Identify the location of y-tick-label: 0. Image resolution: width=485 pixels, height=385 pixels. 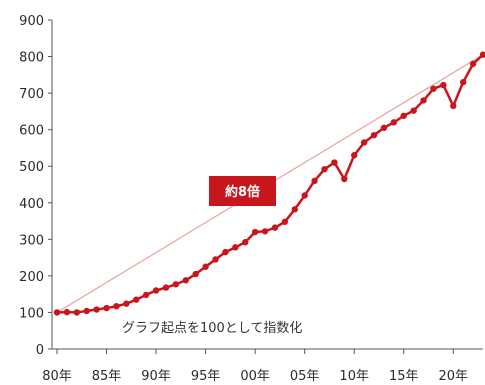
(40, 350).